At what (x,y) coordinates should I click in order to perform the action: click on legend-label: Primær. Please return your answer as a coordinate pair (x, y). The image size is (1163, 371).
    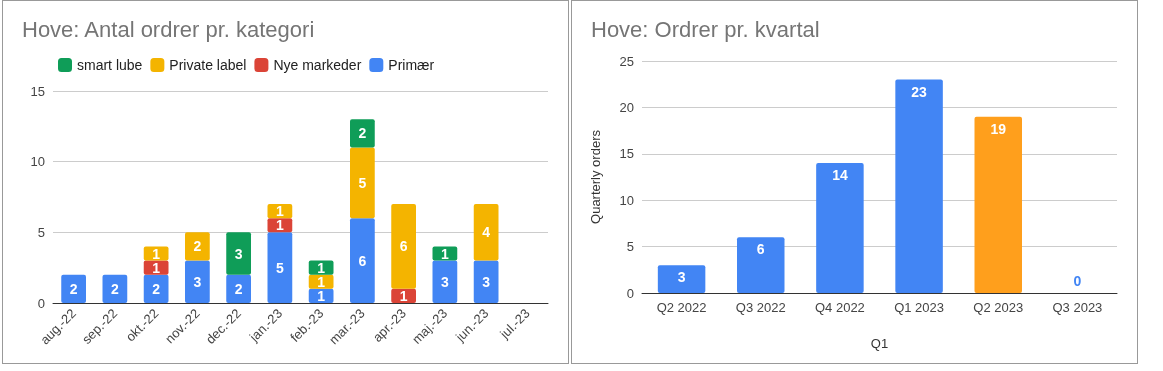
    Looking at the image, I should click on (411, 65).